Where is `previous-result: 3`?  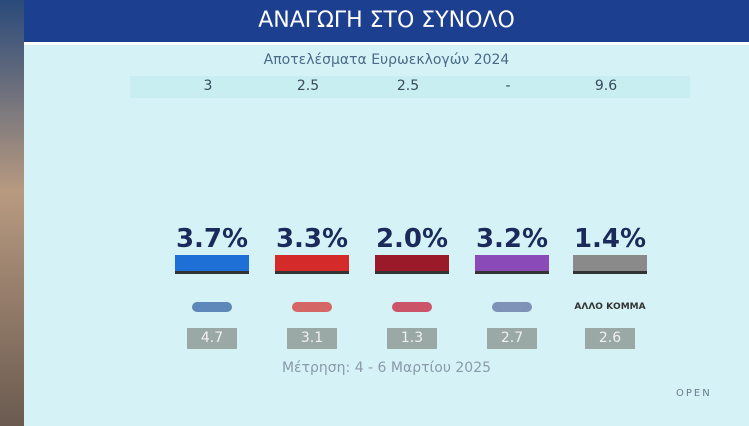 previous-result: 3 is located at coordinates (208, 86).